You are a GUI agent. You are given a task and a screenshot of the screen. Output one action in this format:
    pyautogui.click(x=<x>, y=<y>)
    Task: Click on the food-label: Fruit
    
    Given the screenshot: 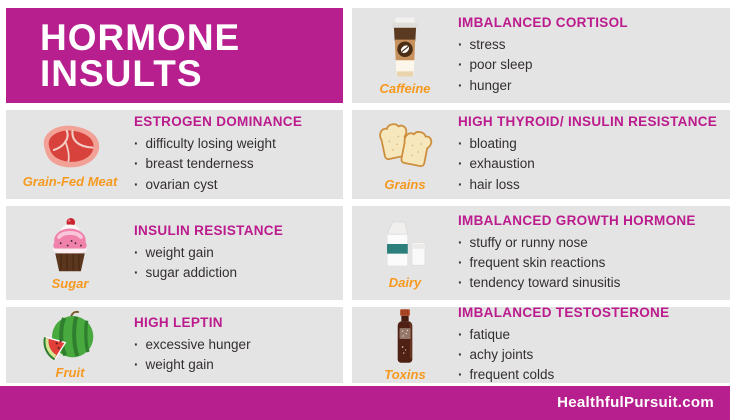 What is the action you would take?
    pyautogui.click(x=70, y=372)
    